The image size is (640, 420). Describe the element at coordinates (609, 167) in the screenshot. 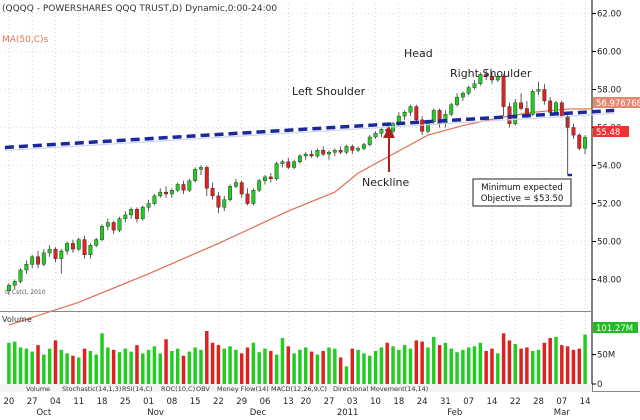

I see `price-tick-label: 54.00` at that location.